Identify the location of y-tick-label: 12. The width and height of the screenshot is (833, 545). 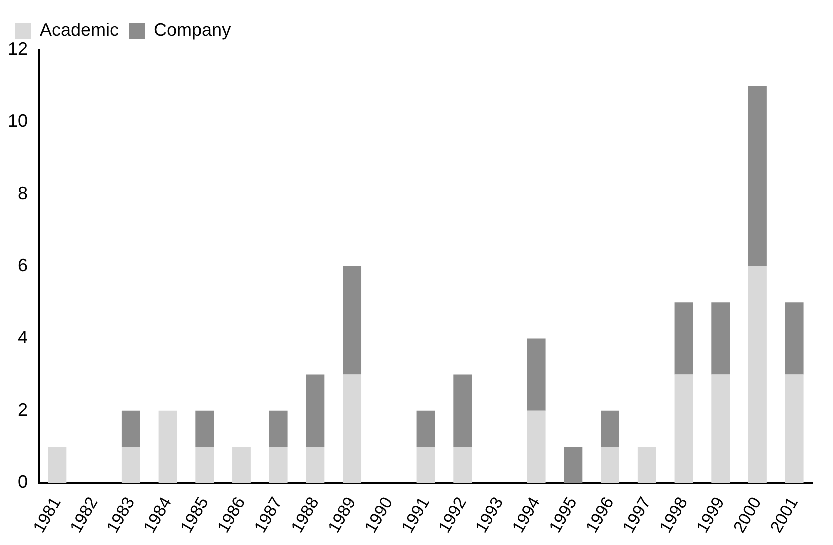
(18, 48).